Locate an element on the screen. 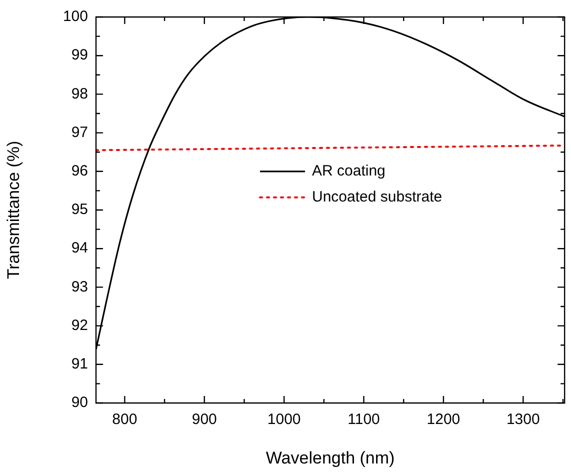 The image size is (571, 473). x-tick-label: 1200 is located at coordinates (443, 419).